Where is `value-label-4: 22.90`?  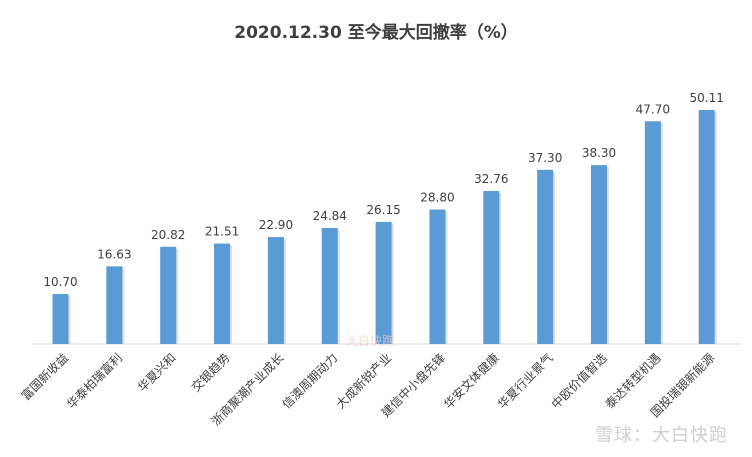 value-label-4: 22.90 is located at coordinates (276, 225).